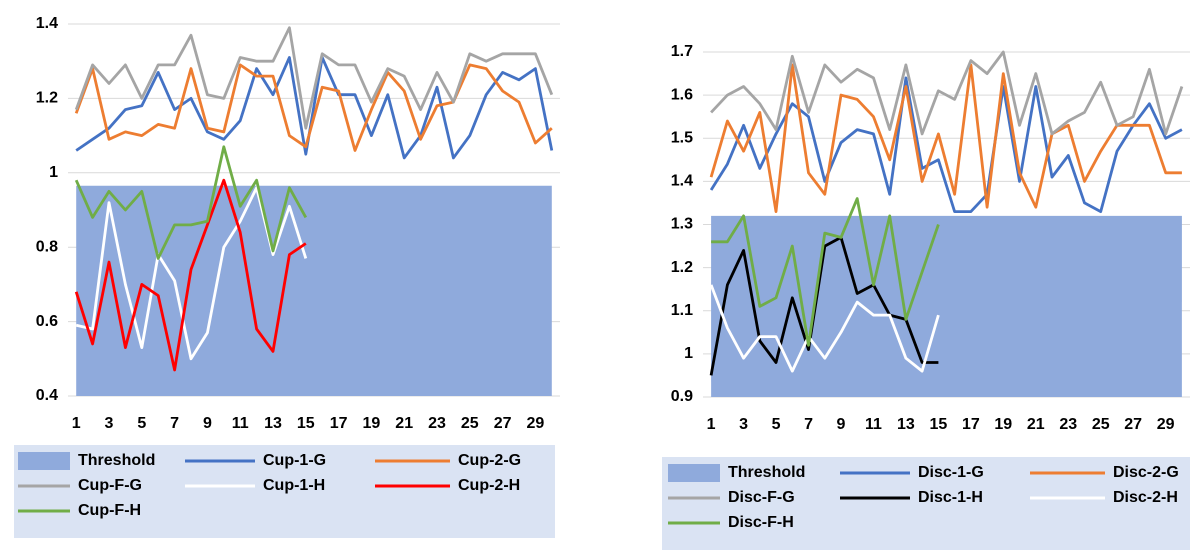  What do you see at coordinates (682, 137) in the screenshot?
I see `y-tick-label: 1.5` at bounding box center [682, 137].